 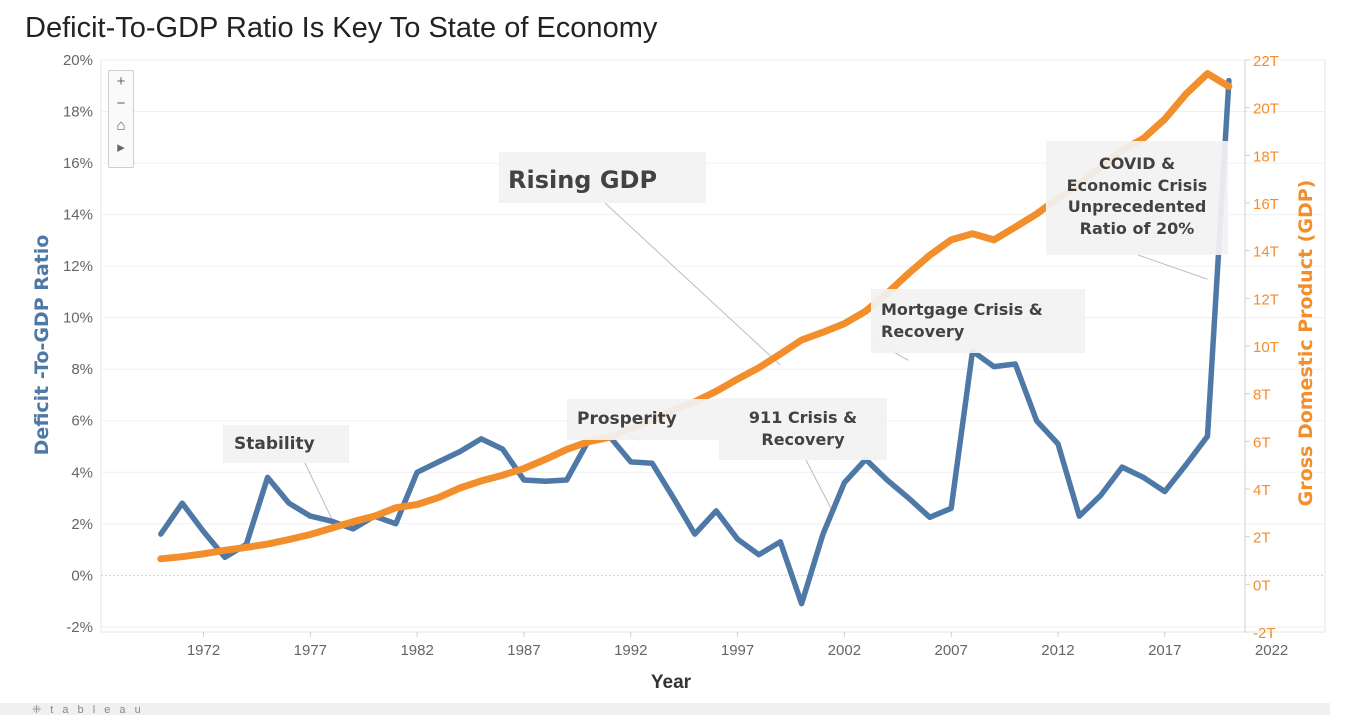 What do you see at coordinates (803, 440) in the screenshot?
I see `annotation-911-line-2: Recovery` at bounding box center [803, 440].